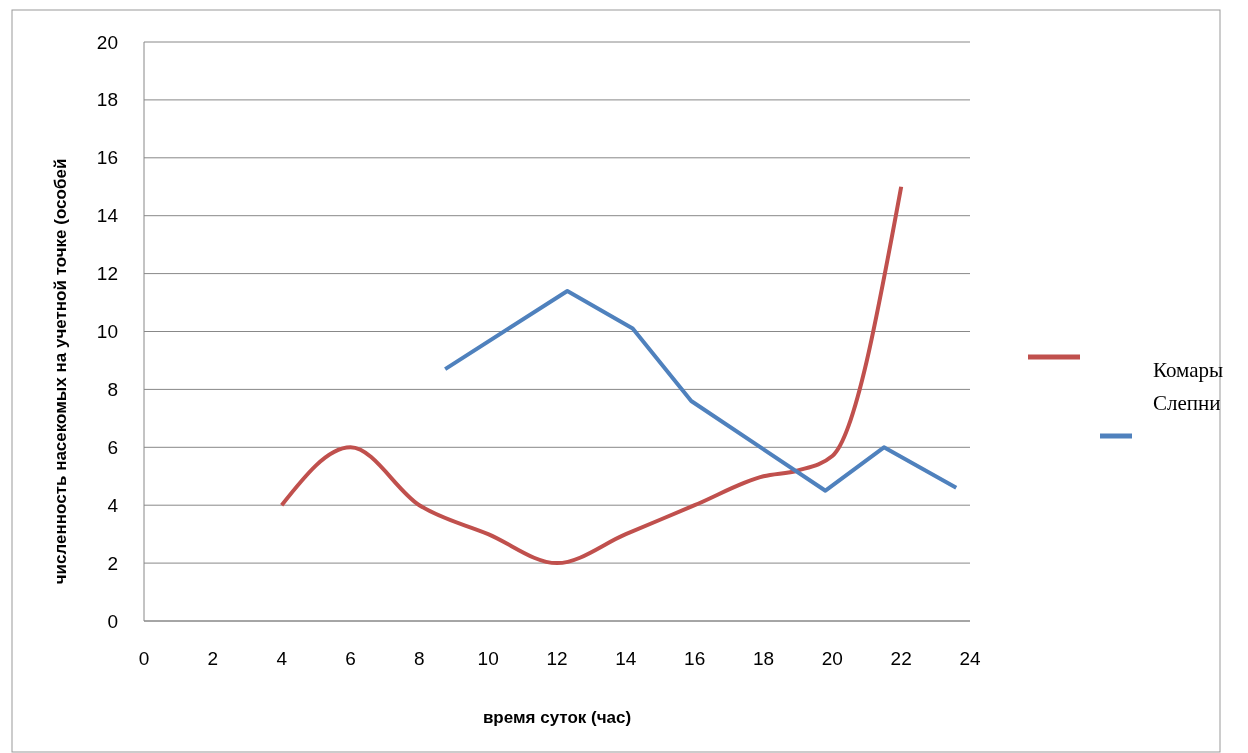 The height and width of the screenshot is (753, 1248). What do you see at coordinates (107, 158) in the screenshot?
I see `y-tick-label: 16` at bounding box center [107, 158].